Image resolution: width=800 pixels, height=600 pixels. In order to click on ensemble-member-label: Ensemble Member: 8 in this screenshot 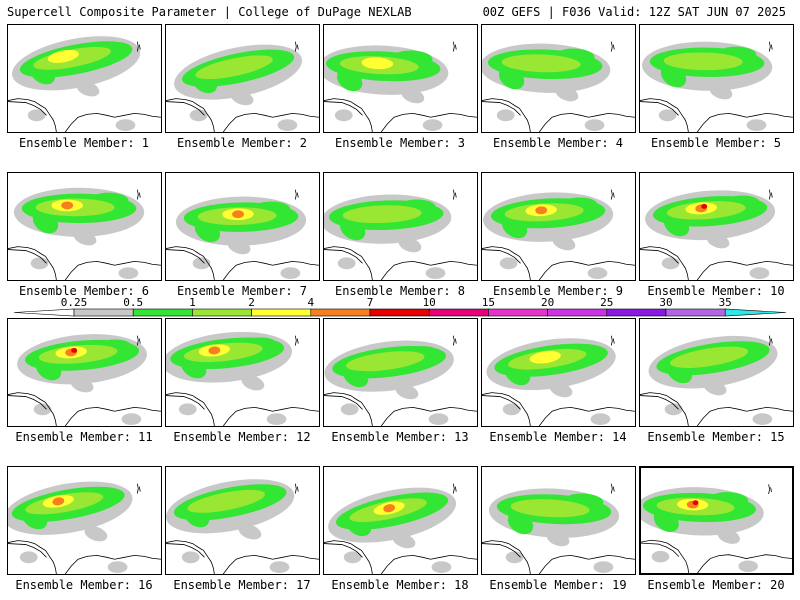, I will do `click(400, 291)`.